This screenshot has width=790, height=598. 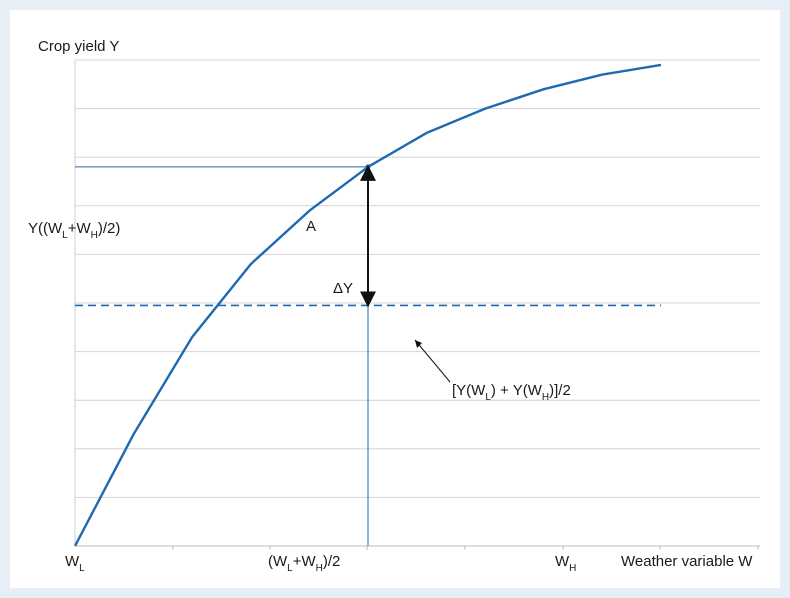 I want to click on x-tick-label-midpoint-mid: +W, so click(x=305, y=561).